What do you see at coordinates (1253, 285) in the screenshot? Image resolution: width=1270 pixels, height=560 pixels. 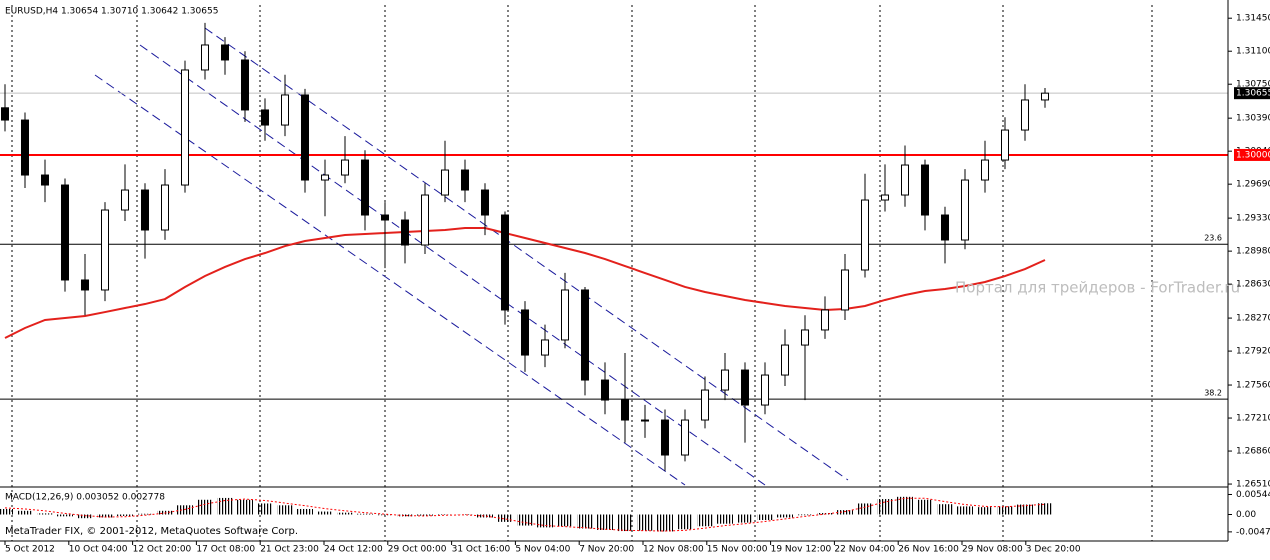 I see `y-tick-label: 1.28630` at bounding box center [1253, 285].